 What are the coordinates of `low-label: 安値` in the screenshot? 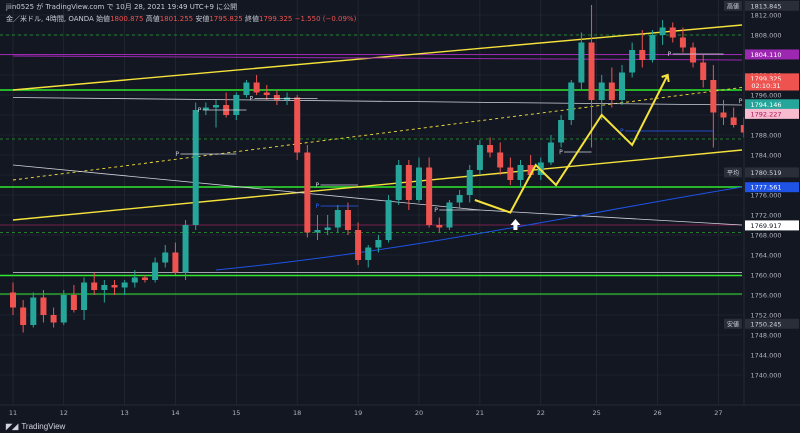 It's located at (202, 19).